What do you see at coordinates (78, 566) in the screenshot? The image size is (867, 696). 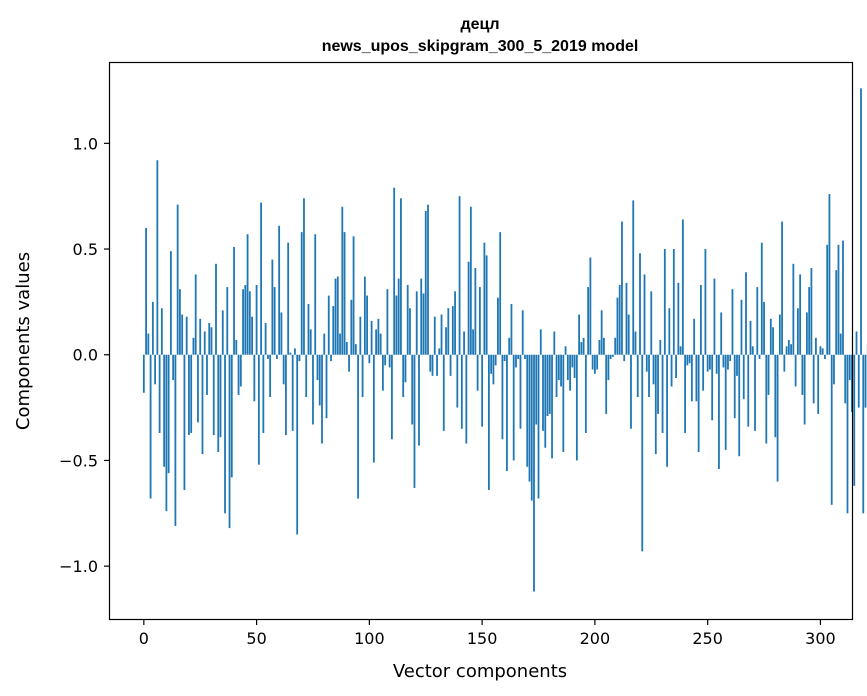 I see `y-tick-label: −1.0` at bounding box center [78, 566].